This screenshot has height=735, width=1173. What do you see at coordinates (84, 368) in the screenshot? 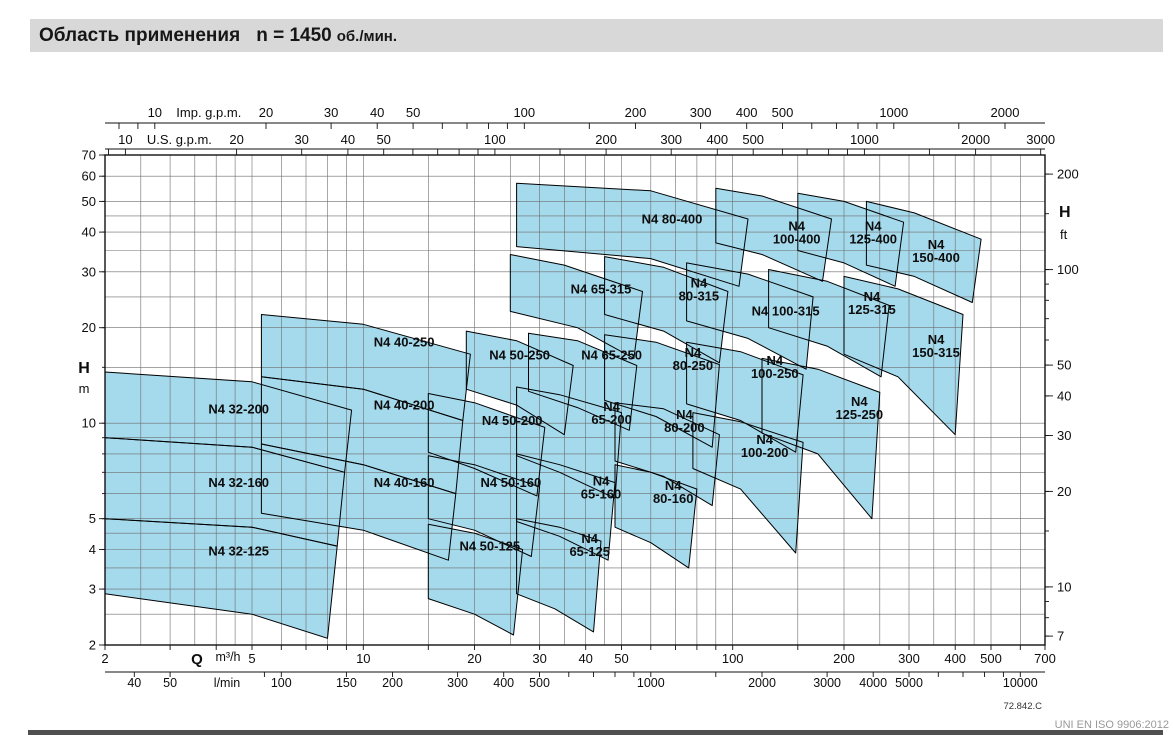
I see `h-axis-symbol-left: H` at bounding box center [84, 368].